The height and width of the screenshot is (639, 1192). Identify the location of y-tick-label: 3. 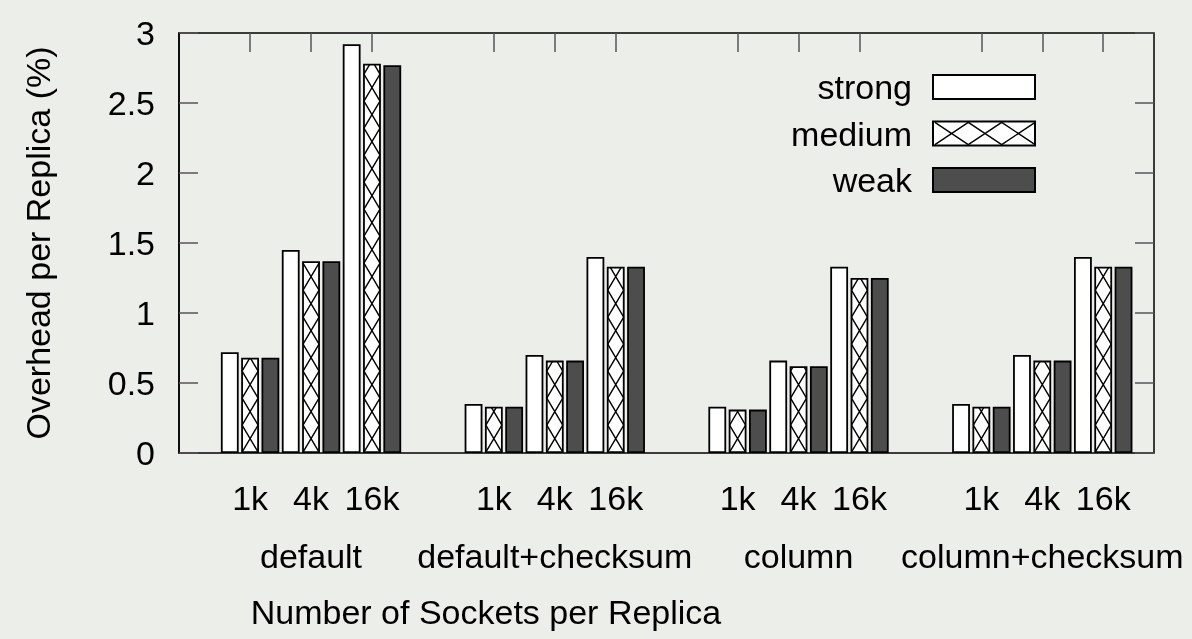
(145, 33).